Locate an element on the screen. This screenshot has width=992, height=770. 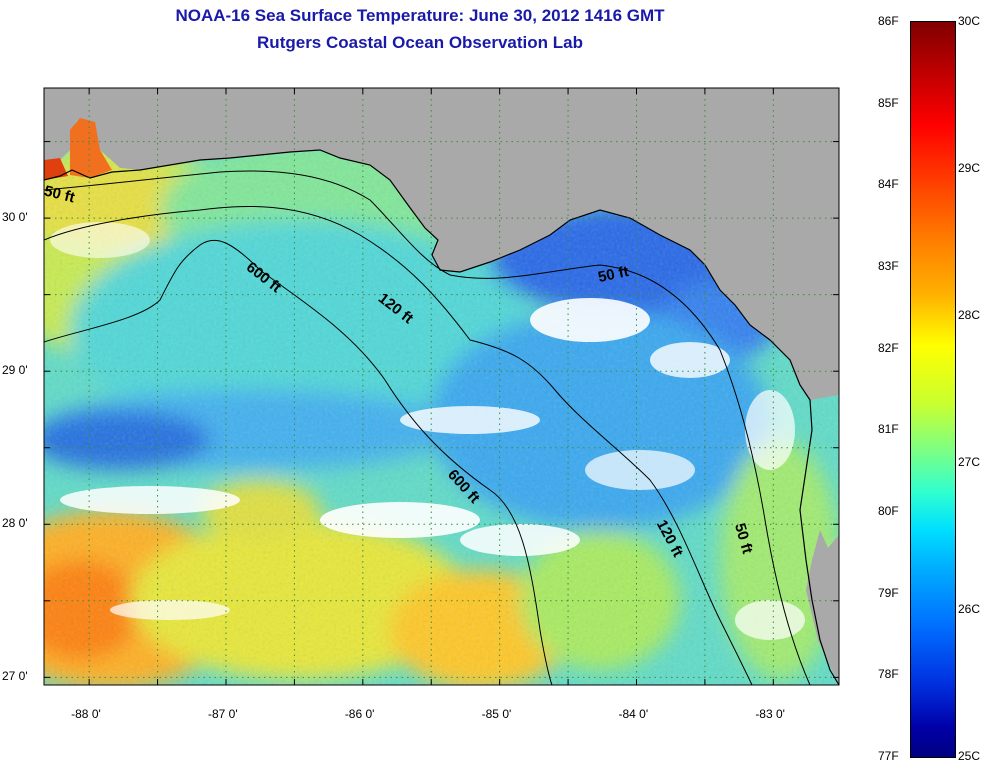
colorbar-c-label: 28C is located at coordinates (969, 315).